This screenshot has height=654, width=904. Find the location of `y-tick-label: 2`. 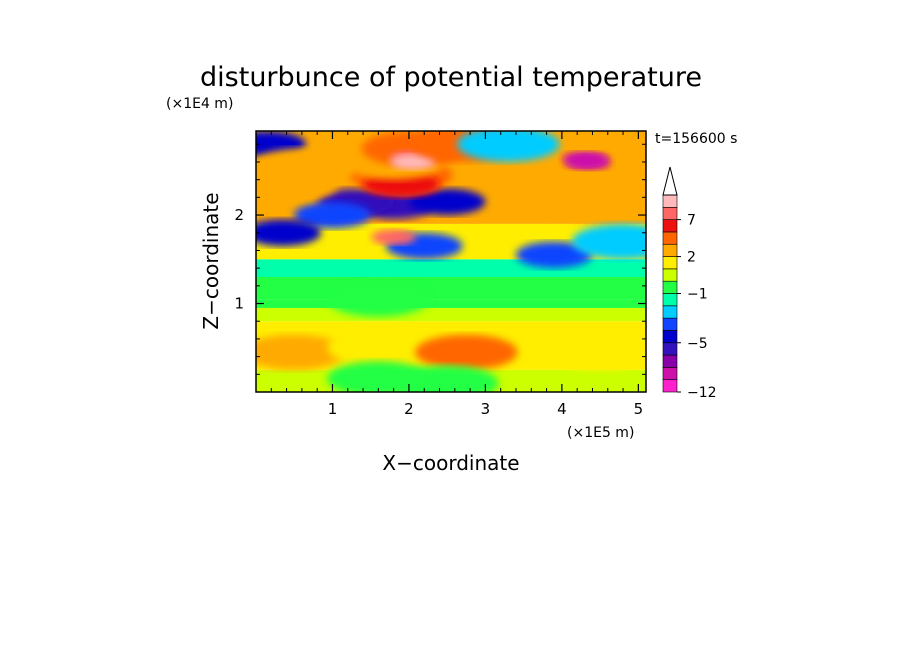

y-tick-label: 2 is located at coordinates (239, 215).